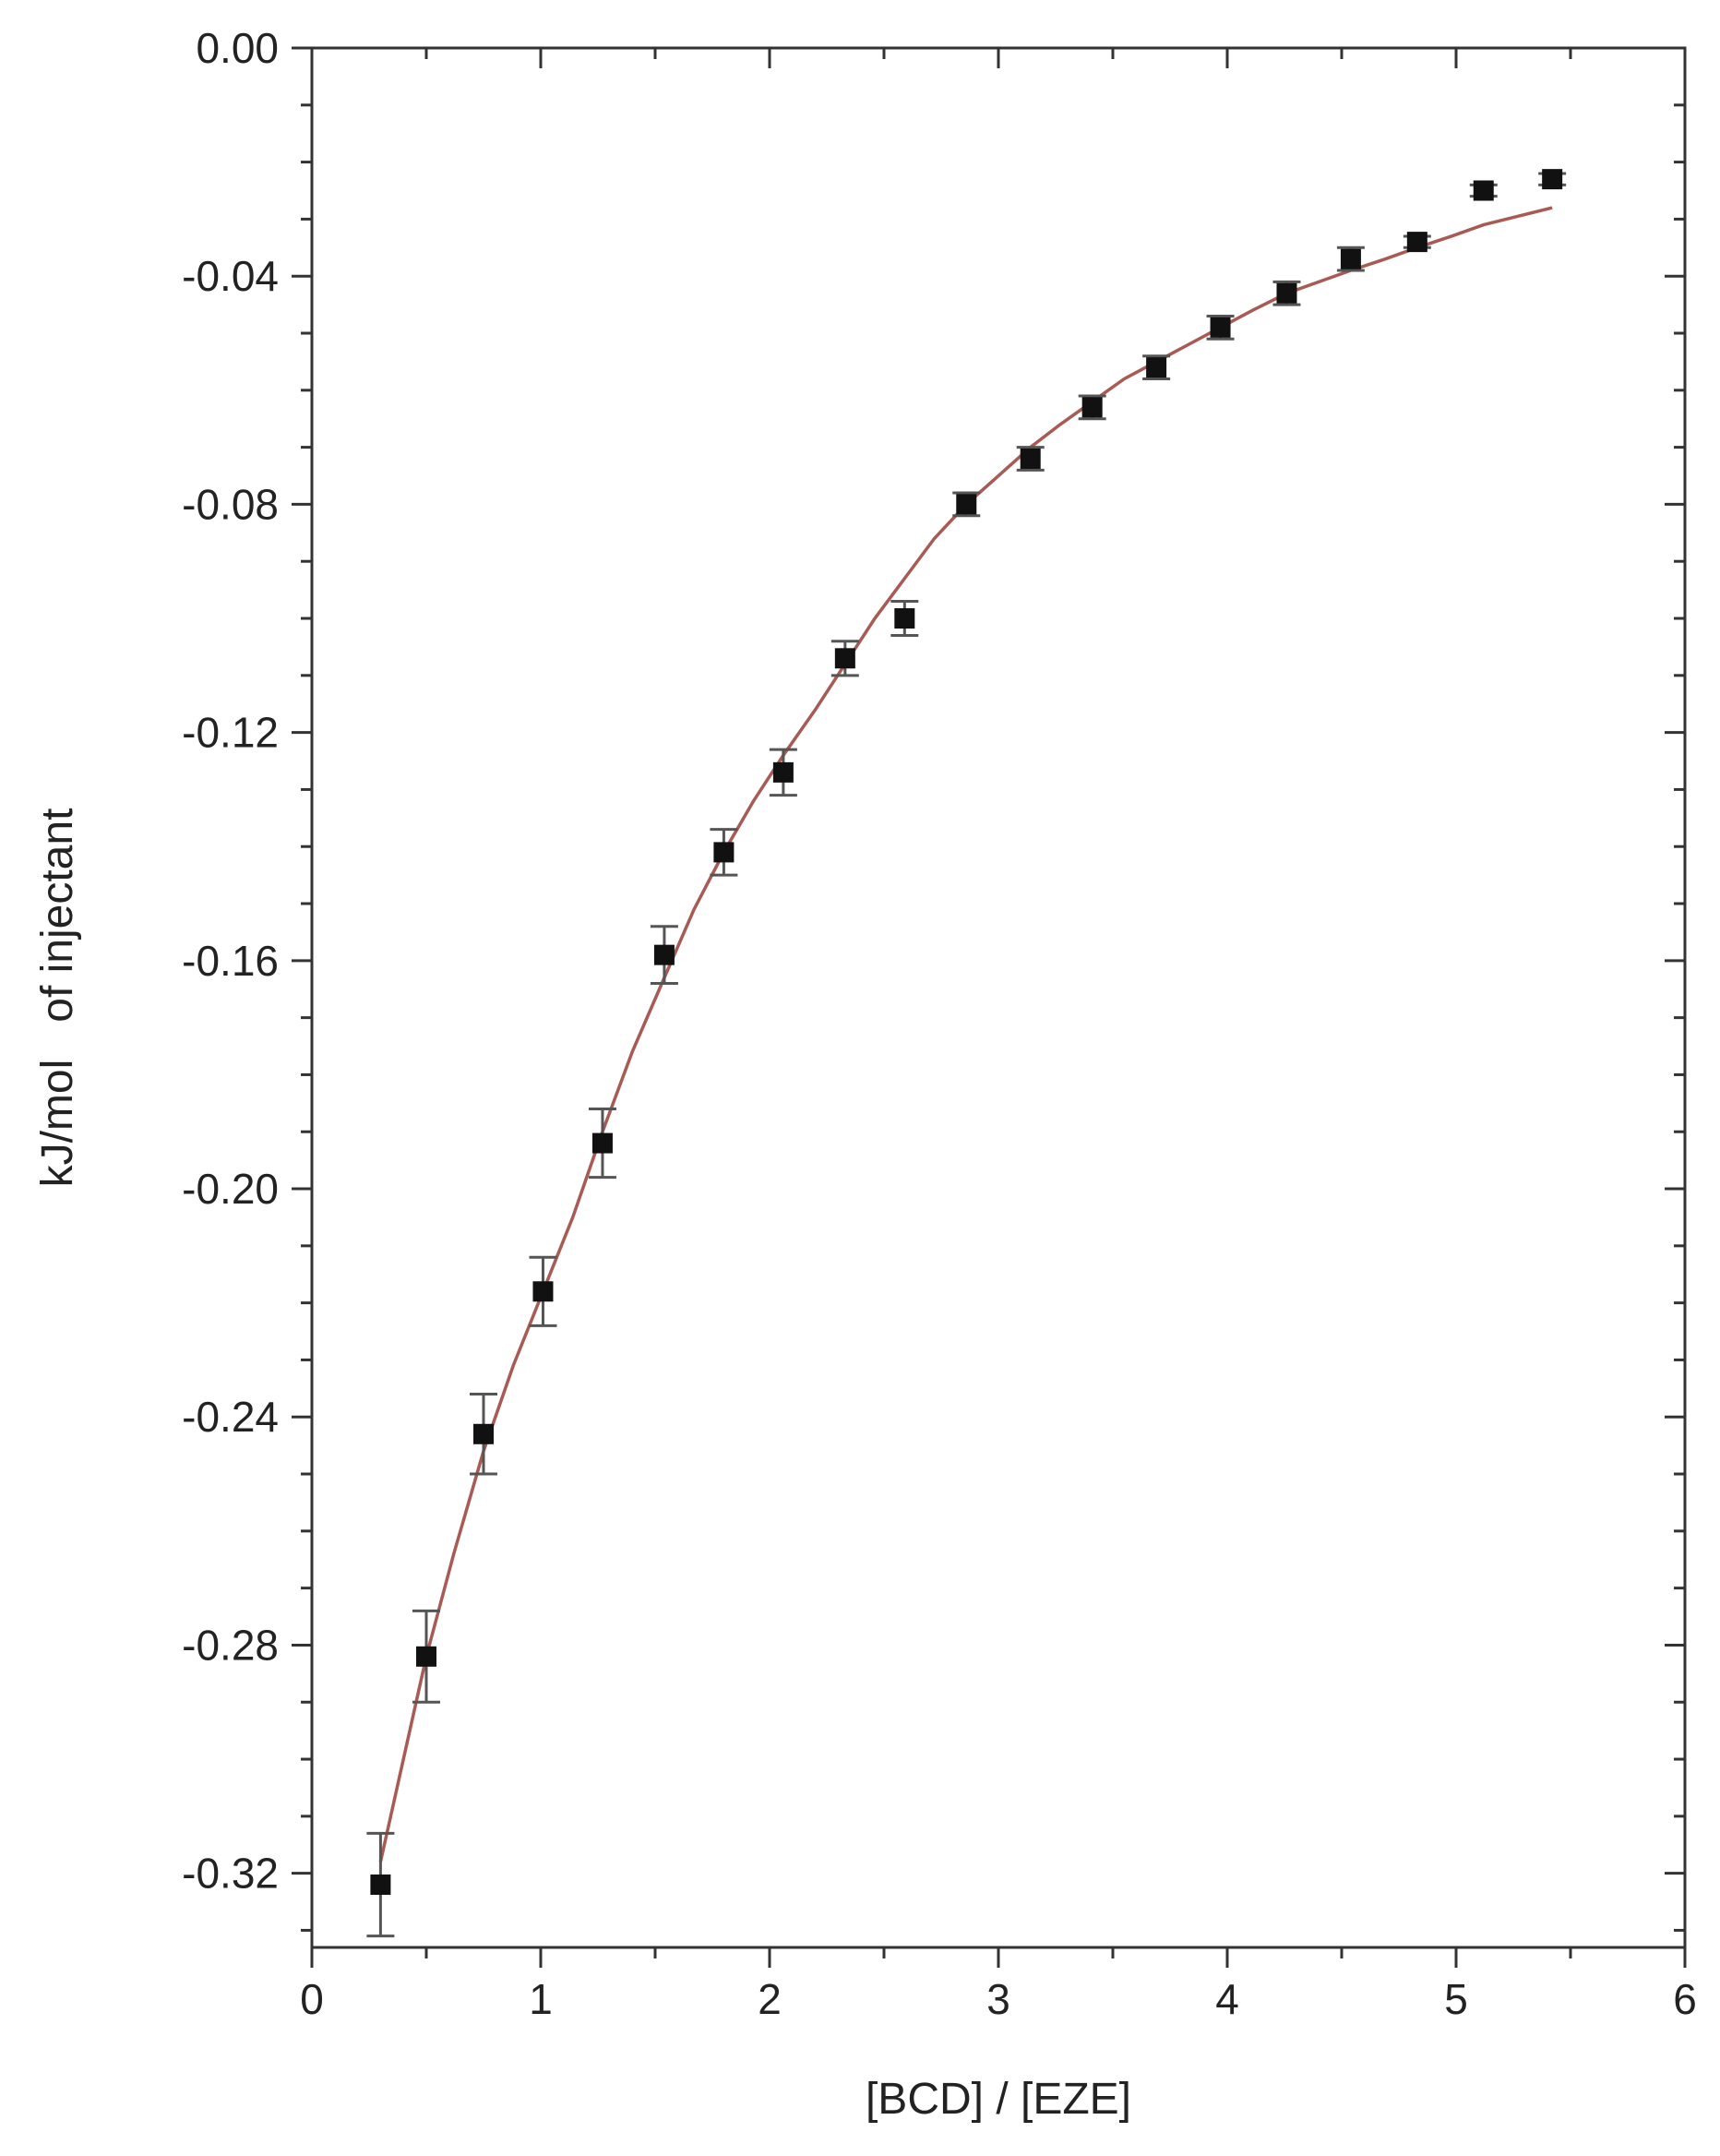 The image size is (1720, 2156). What do you see at coordinates (770, 1999) in the screenshot?
I see `x-tick-label: 2` at bounding box center [770, 1999].